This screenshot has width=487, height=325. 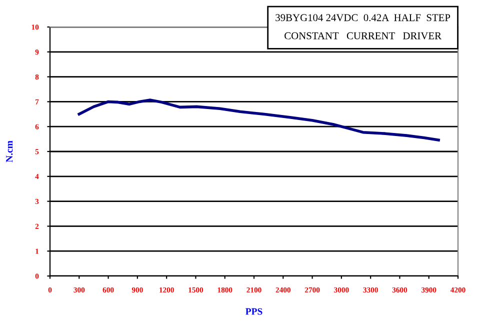 What do you see at coordinates (363, 27) in the screenshot?
I see `chart-title: 39BYG104 24VDC 0.42A HALF STEP CONSTANT CURRENT DRIVER` at bounding box center [363, 27].